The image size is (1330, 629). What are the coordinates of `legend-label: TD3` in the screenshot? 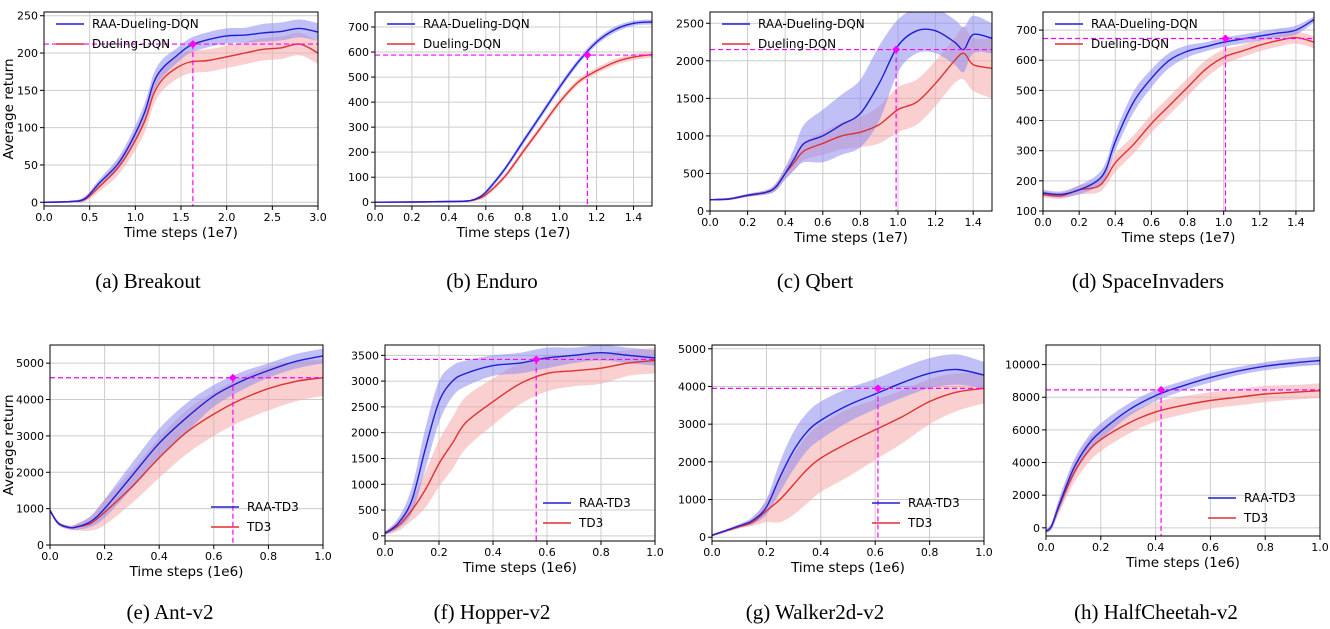 It's located at (919, 523).